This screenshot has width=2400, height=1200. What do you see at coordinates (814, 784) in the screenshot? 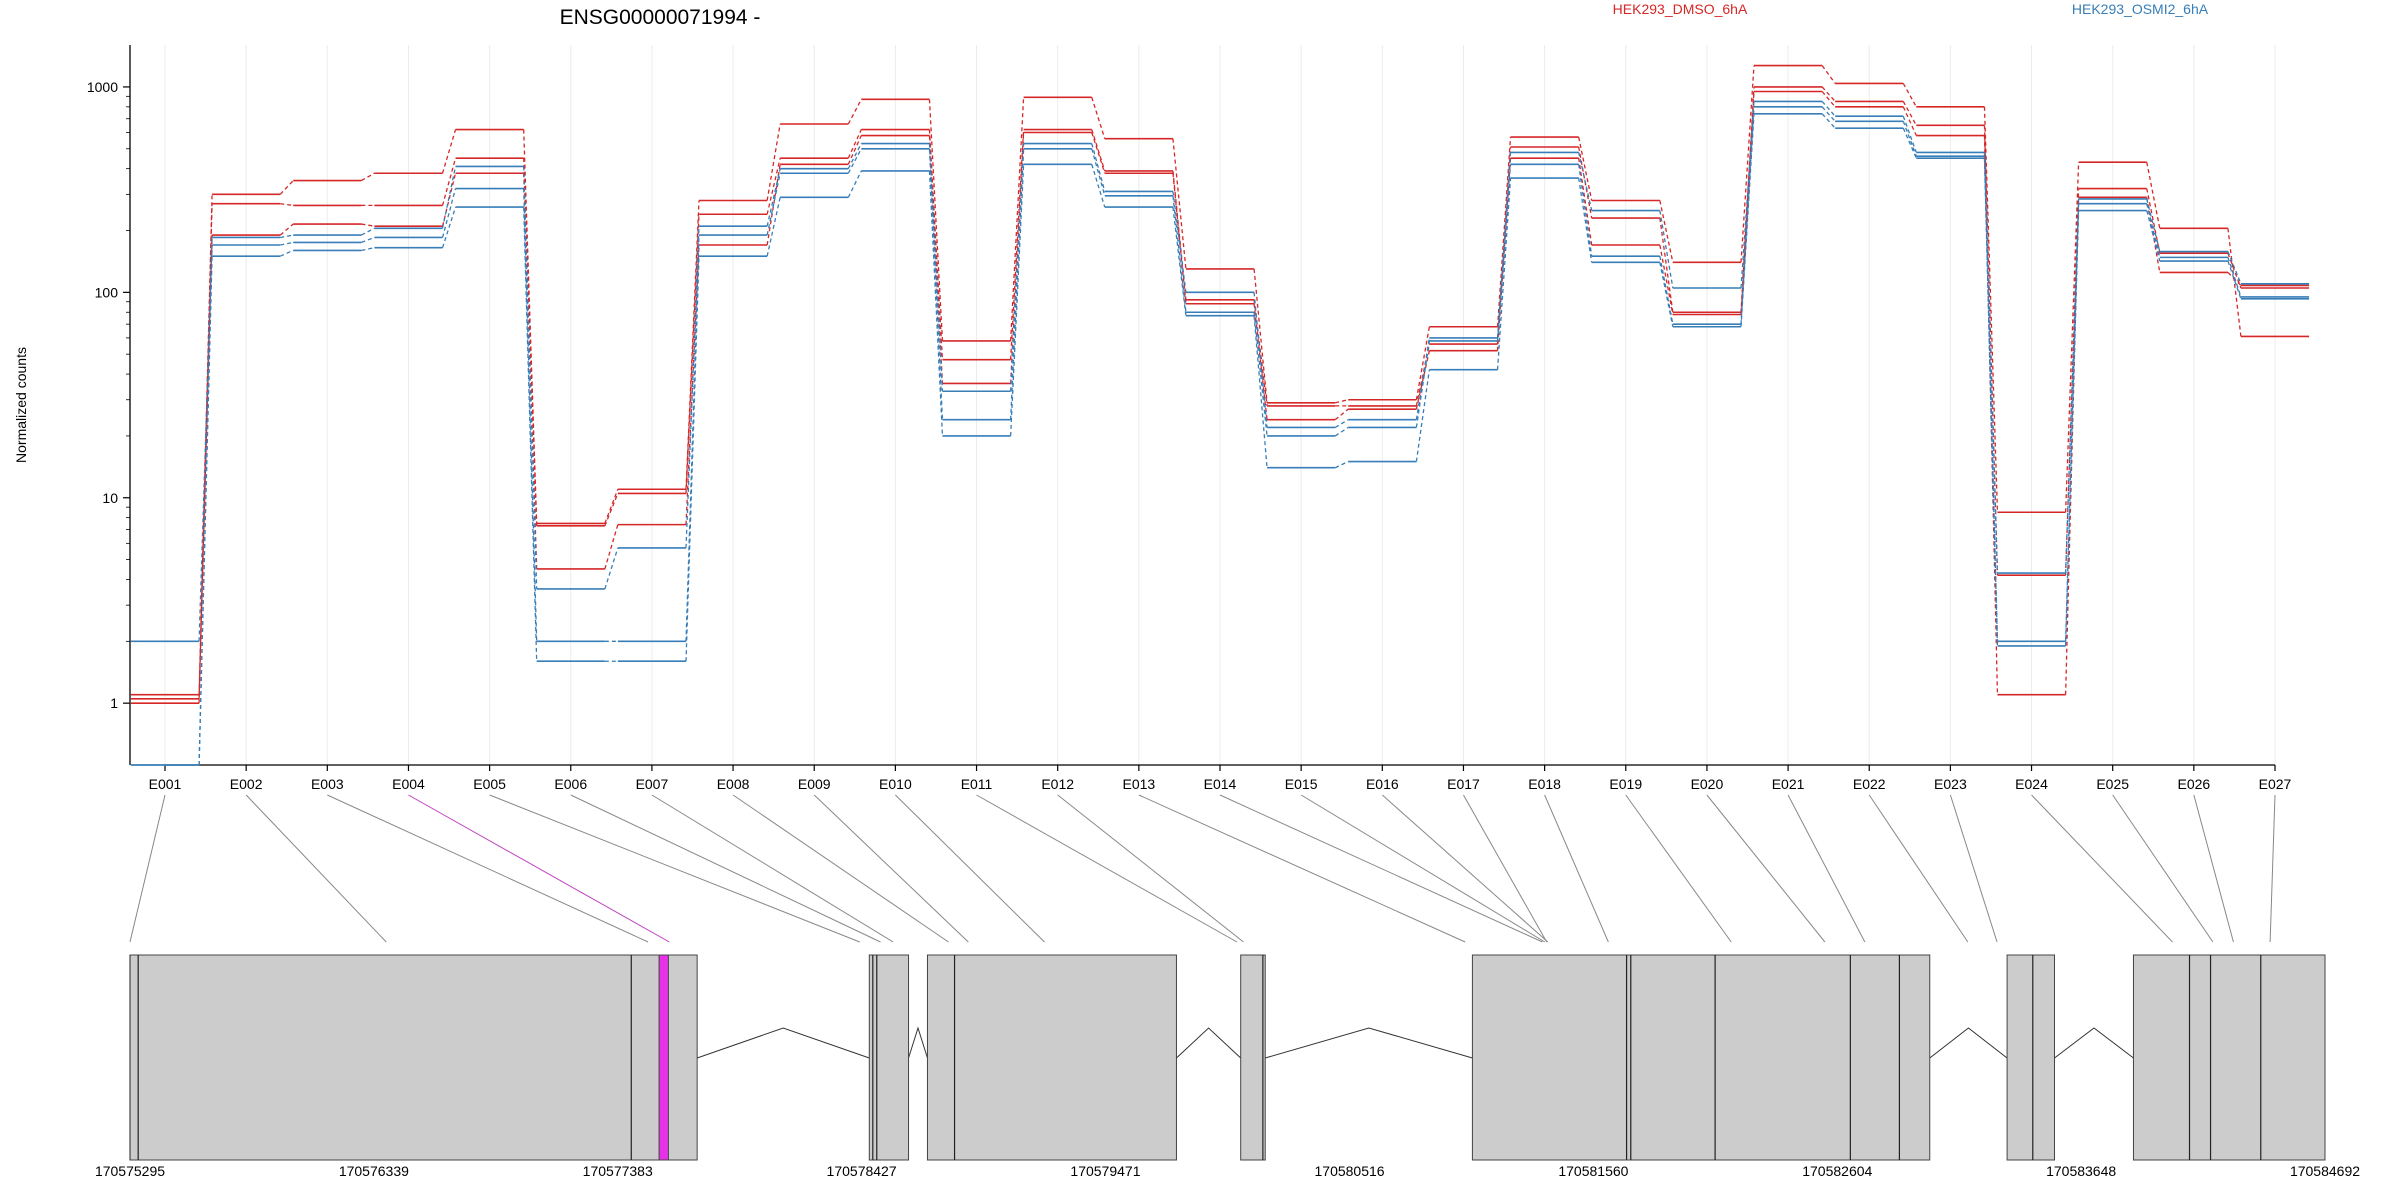
I see `x-tick-label: E009` at bounding box center [814, 784].